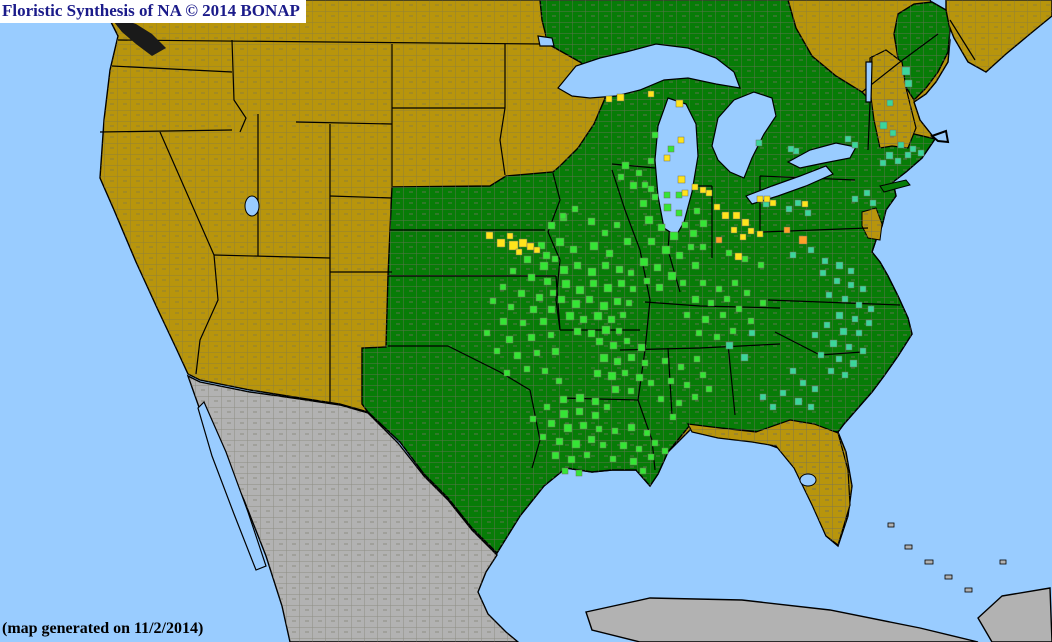 This screenshot has height=642, width=1052. What do you see at coordinates (153, 11) in the screenshot?
I see `map-title: Floristic Synthesis of NA © 2014 BONAP` at bounding box center [153, 11].